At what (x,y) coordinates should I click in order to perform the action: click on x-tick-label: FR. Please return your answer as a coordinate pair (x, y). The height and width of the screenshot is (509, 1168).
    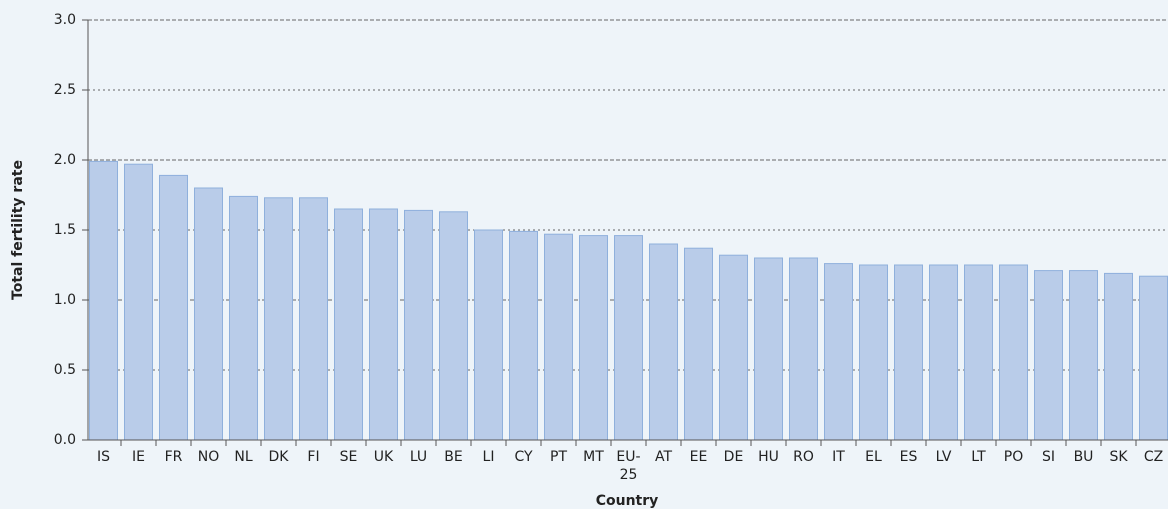
    Looking at the image, I should click on (174, 457).